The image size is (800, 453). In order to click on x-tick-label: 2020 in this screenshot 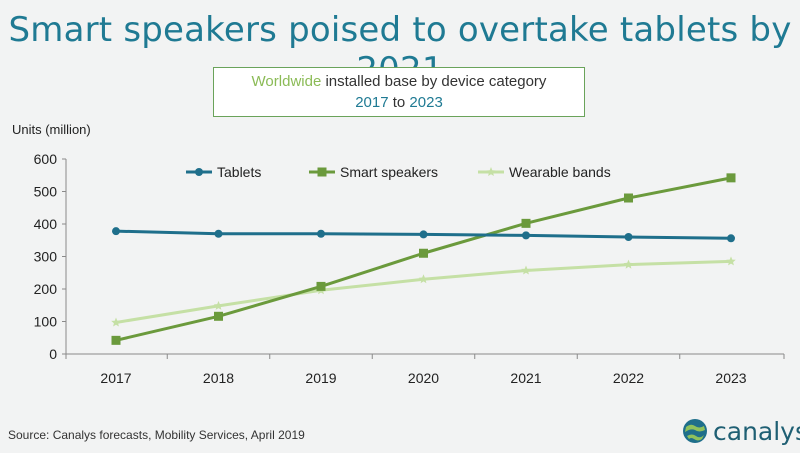, I will do `click(423, 378)`.